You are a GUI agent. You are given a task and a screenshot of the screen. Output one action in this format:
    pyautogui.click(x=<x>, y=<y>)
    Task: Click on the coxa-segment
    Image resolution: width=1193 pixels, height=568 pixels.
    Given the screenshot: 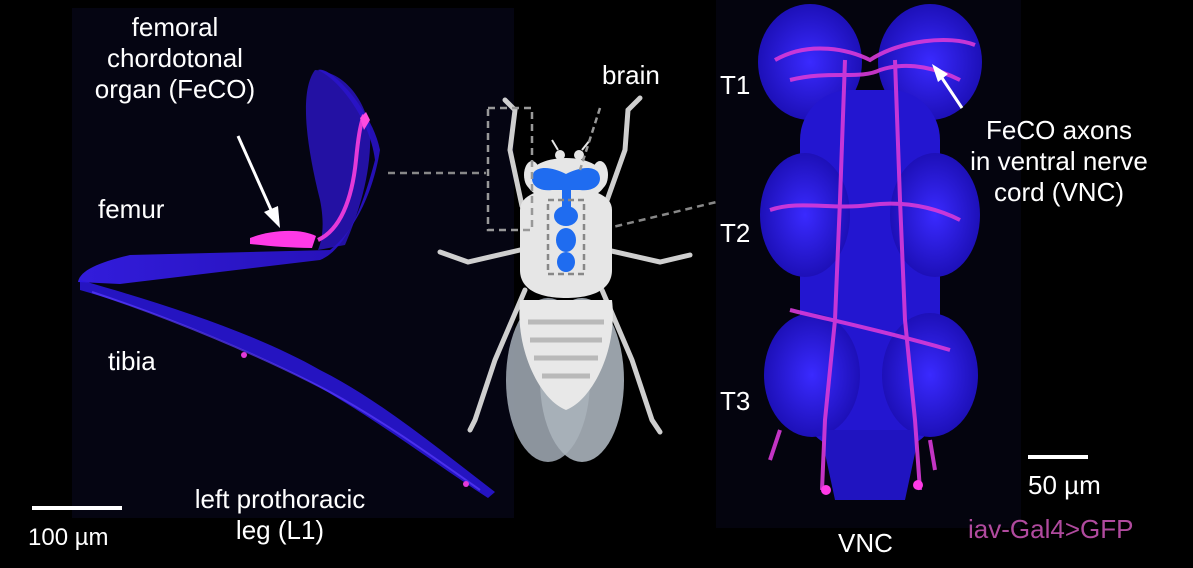 What is the action you would take?
    pyautogui.click(x=338, y=160)
    